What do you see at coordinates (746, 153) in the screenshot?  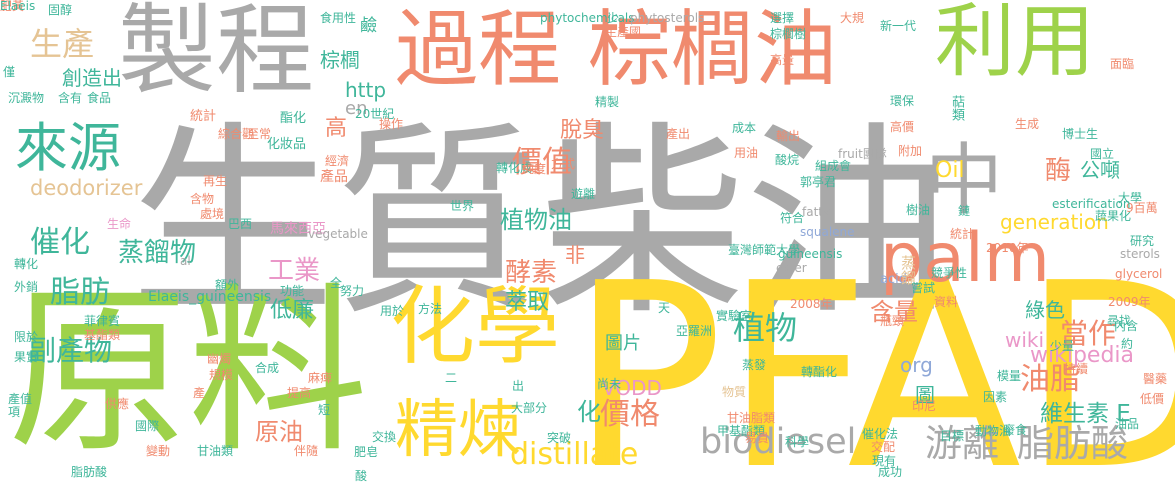 I see `cloud-word: 用油` at bounding box center [746, 153].